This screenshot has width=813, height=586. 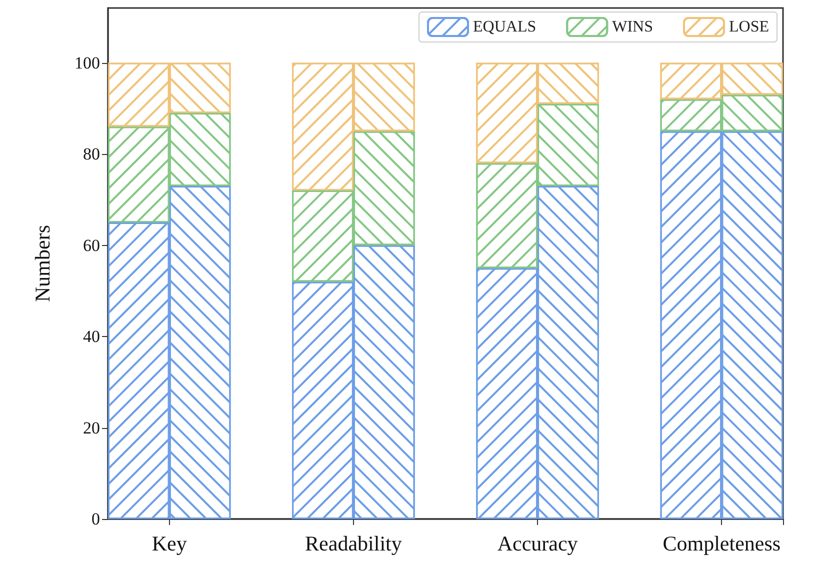 I want to click on y-tick-label: 0, so click(x=96, y=519).